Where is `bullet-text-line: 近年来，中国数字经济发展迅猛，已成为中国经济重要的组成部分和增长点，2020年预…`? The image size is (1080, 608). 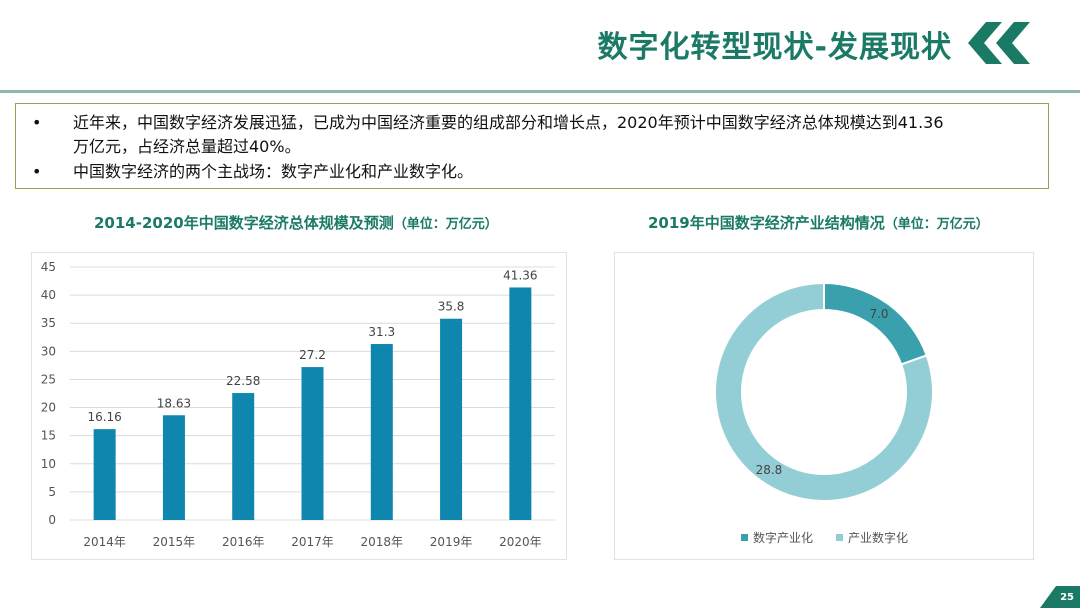 bullet-text-line: 近年来，中国数字经济发展迅猛，已成为中国经济重要的组成部分和增长点，2020年预… is located at coordinates (508, 122).